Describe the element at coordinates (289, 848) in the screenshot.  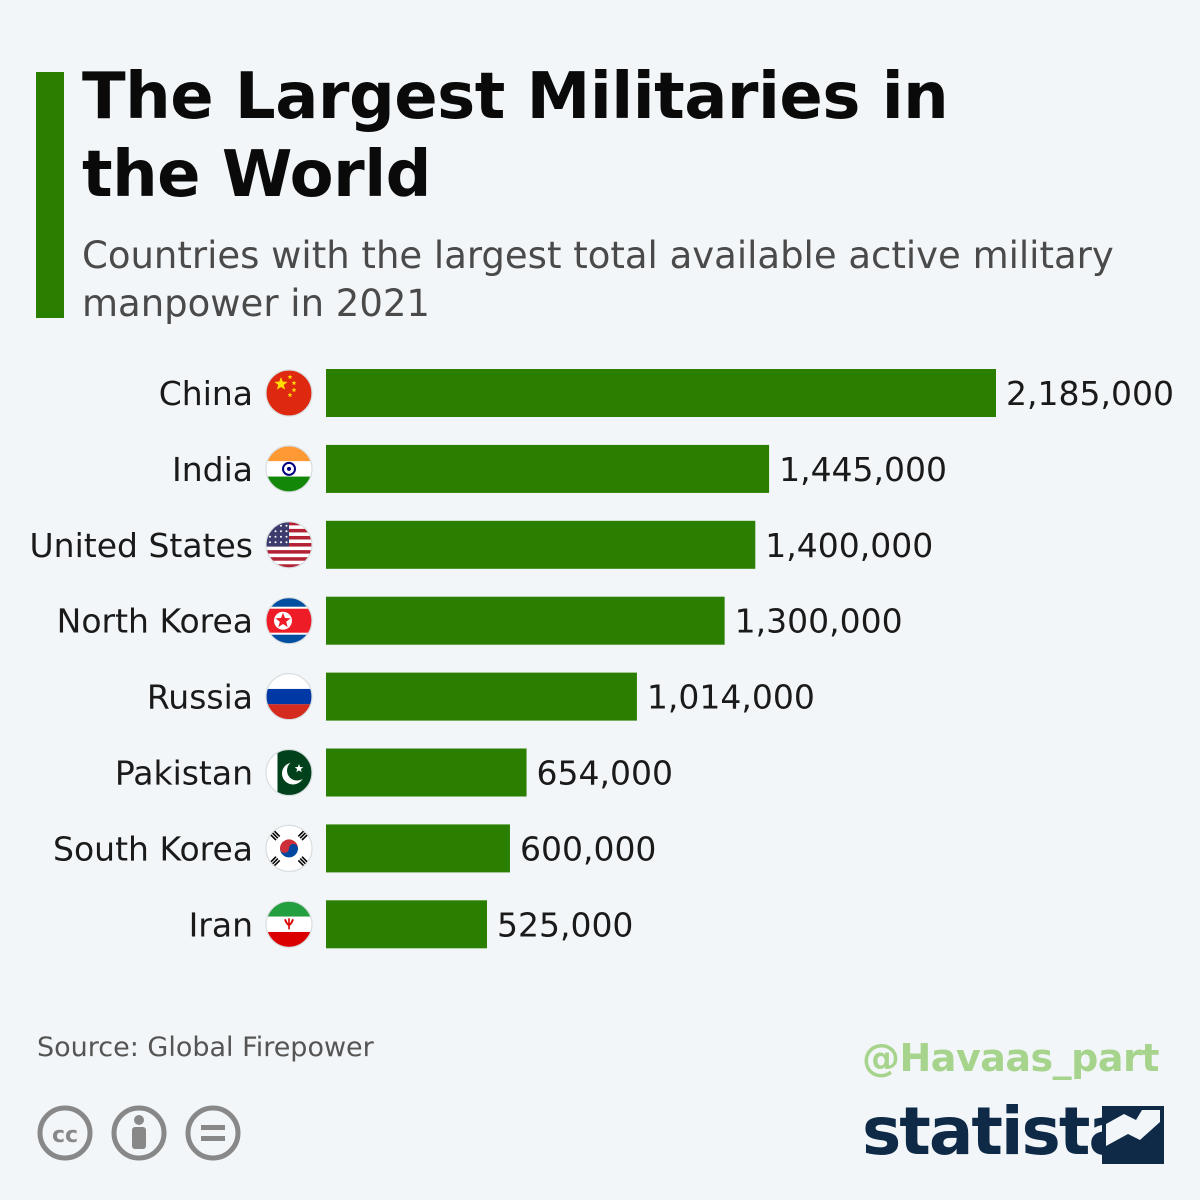
I see `south-korea-flag-icon` at that location.